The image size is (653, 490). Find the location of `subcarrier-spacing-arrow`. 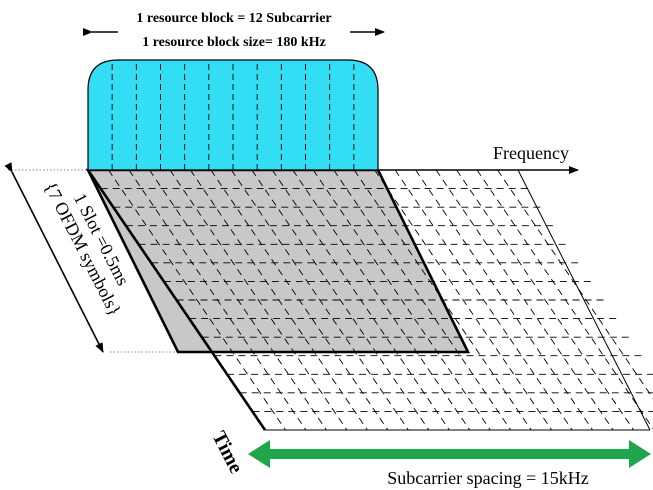

subcarrier-spacing-arrow is located at coordinates (449, 454).